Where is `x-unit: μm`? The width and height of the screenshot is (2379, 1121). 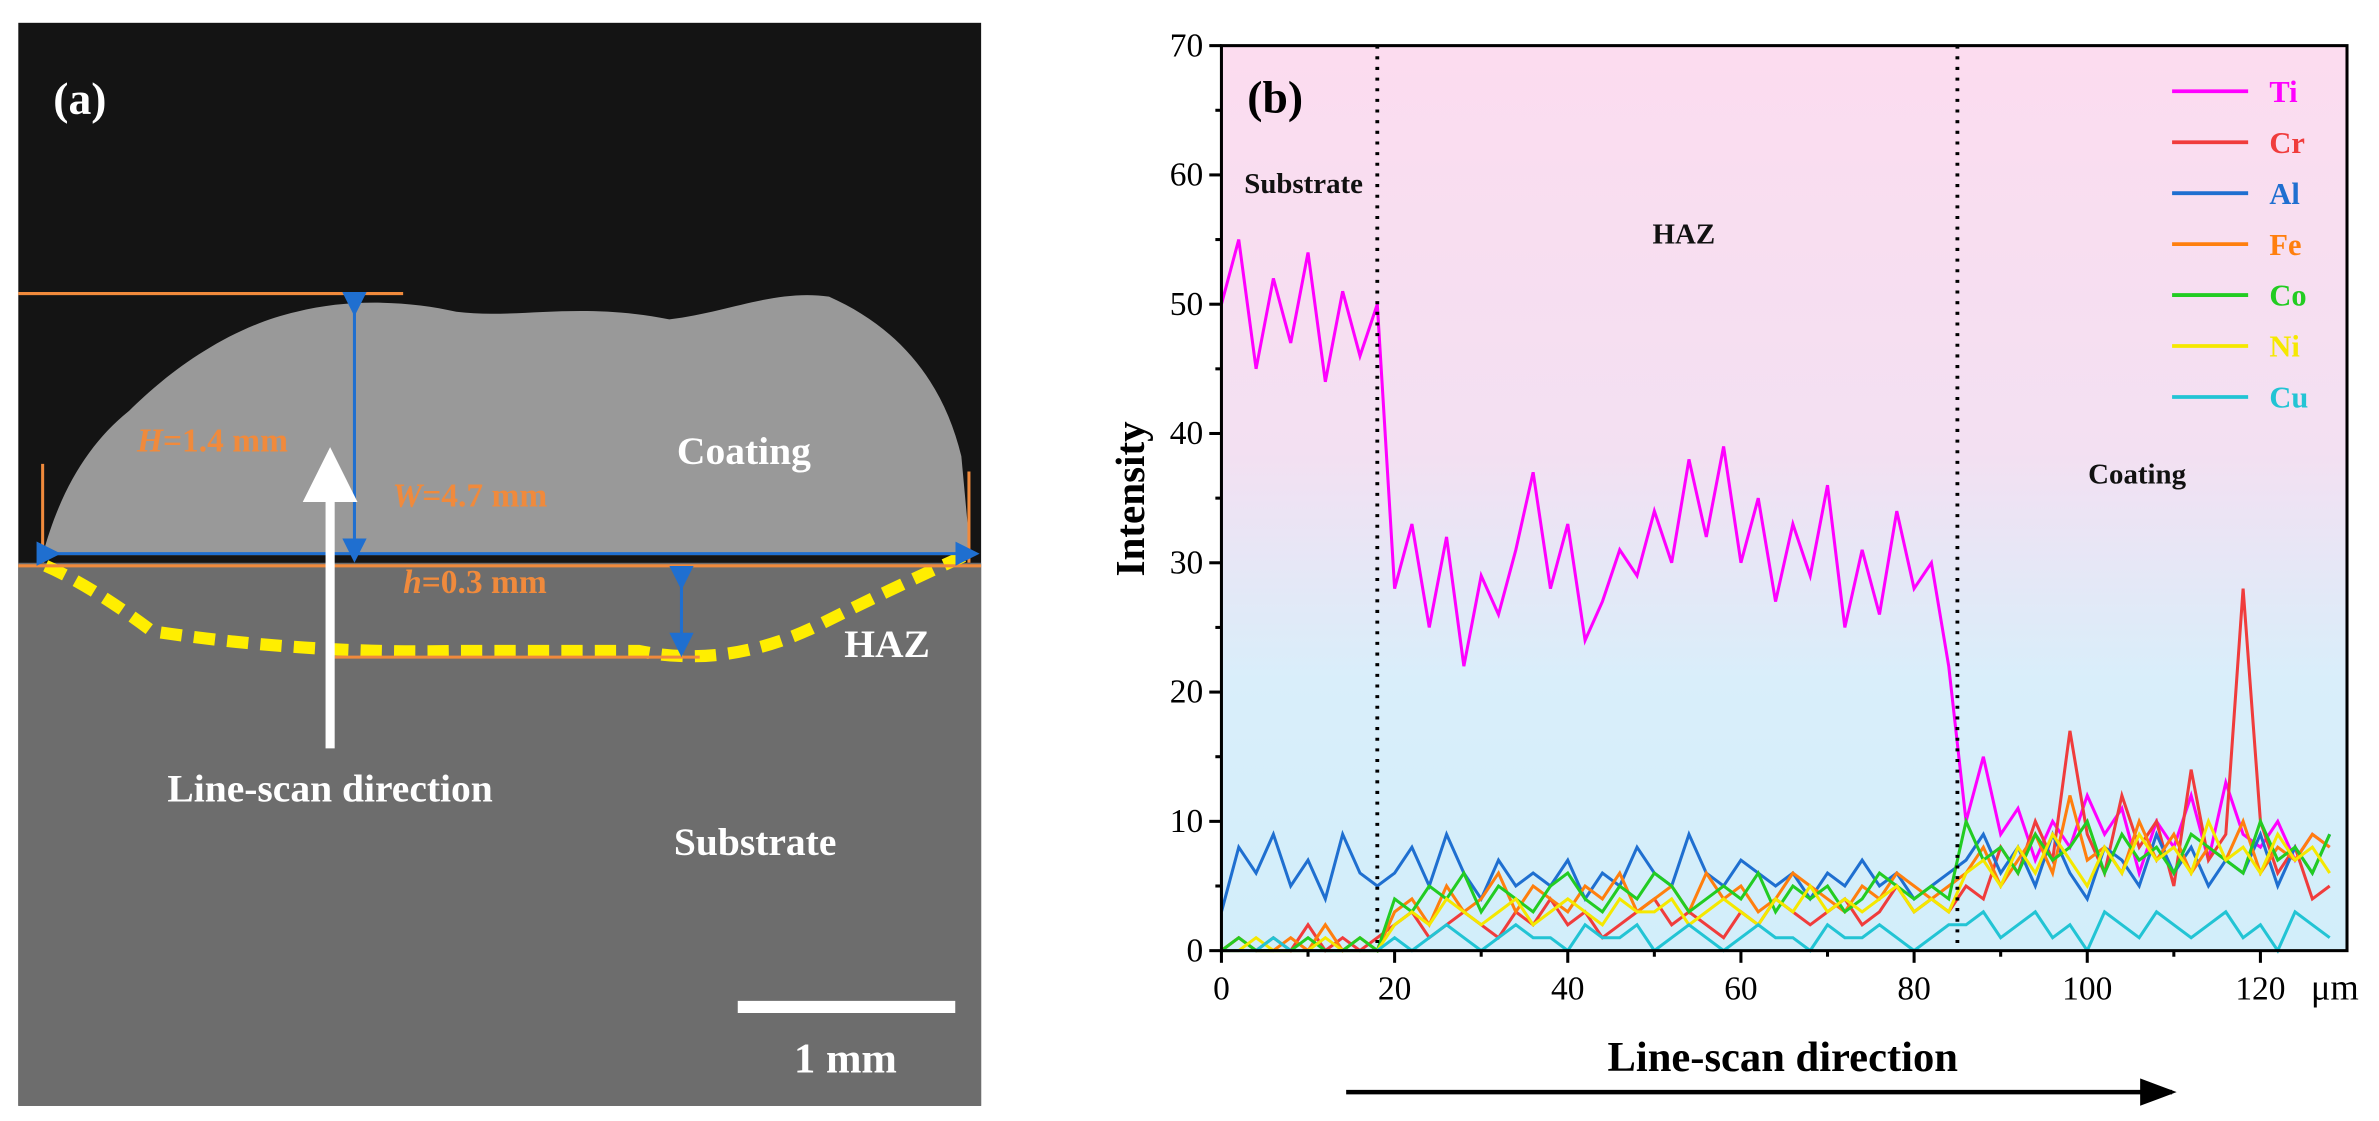
x-unit: μm is located at coordinates (2335, 986).